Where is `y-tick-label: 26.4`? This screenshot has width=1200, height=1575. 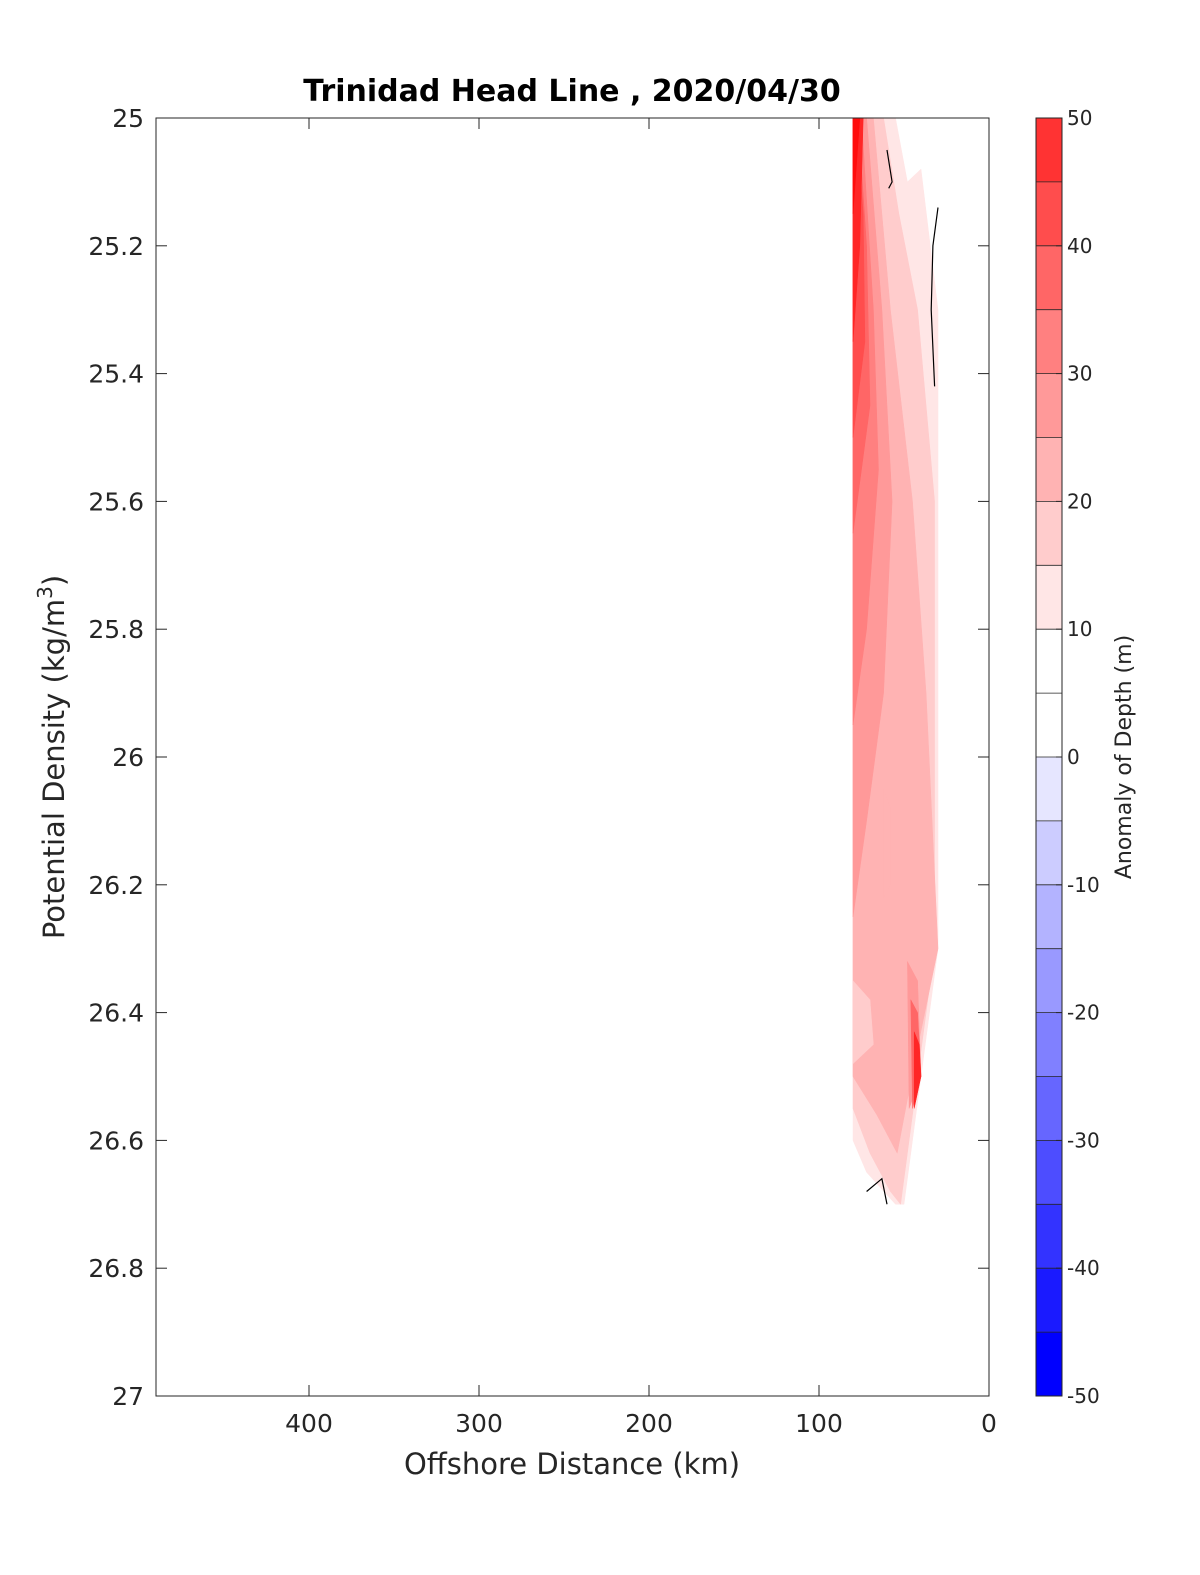
y-tick-label: 26.4 is located at coordinates (116, 1013).